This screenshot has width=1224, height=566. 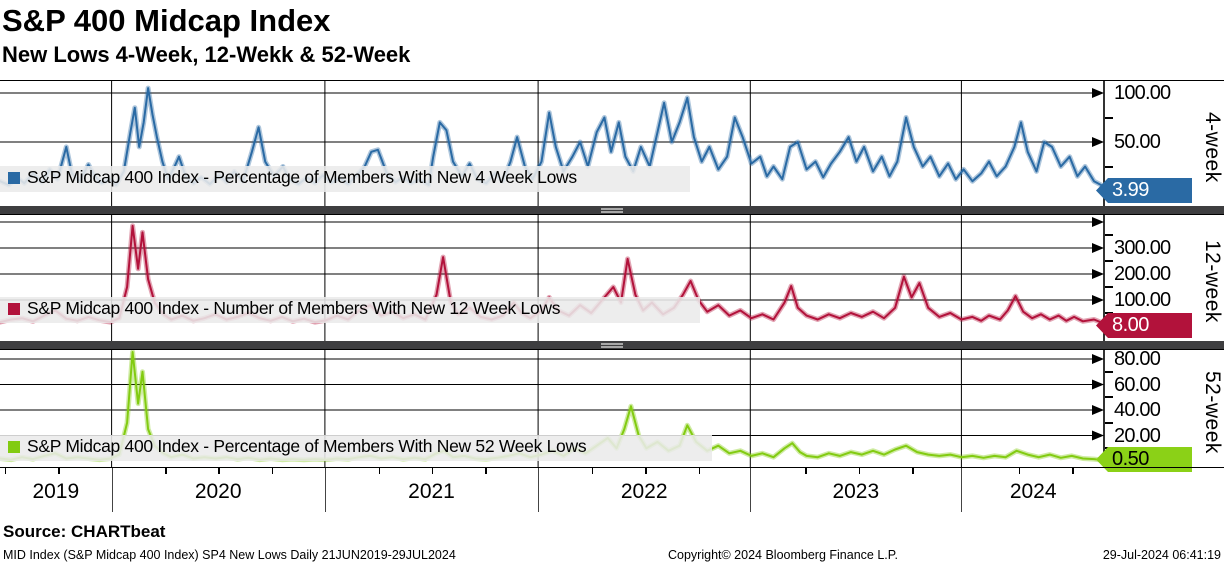 I want to click on page-subtitle: New Lows 4-Week, 12-Wekk & 52-Week, so click(x=206, y=54).